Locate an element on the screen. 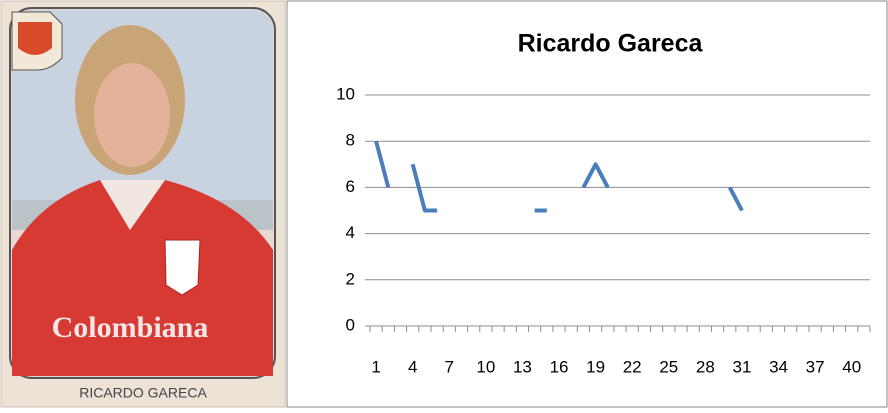 The height and width of the screenshot is (413, 888). y-tick-label: 2 is located at coordinates (350, 278).